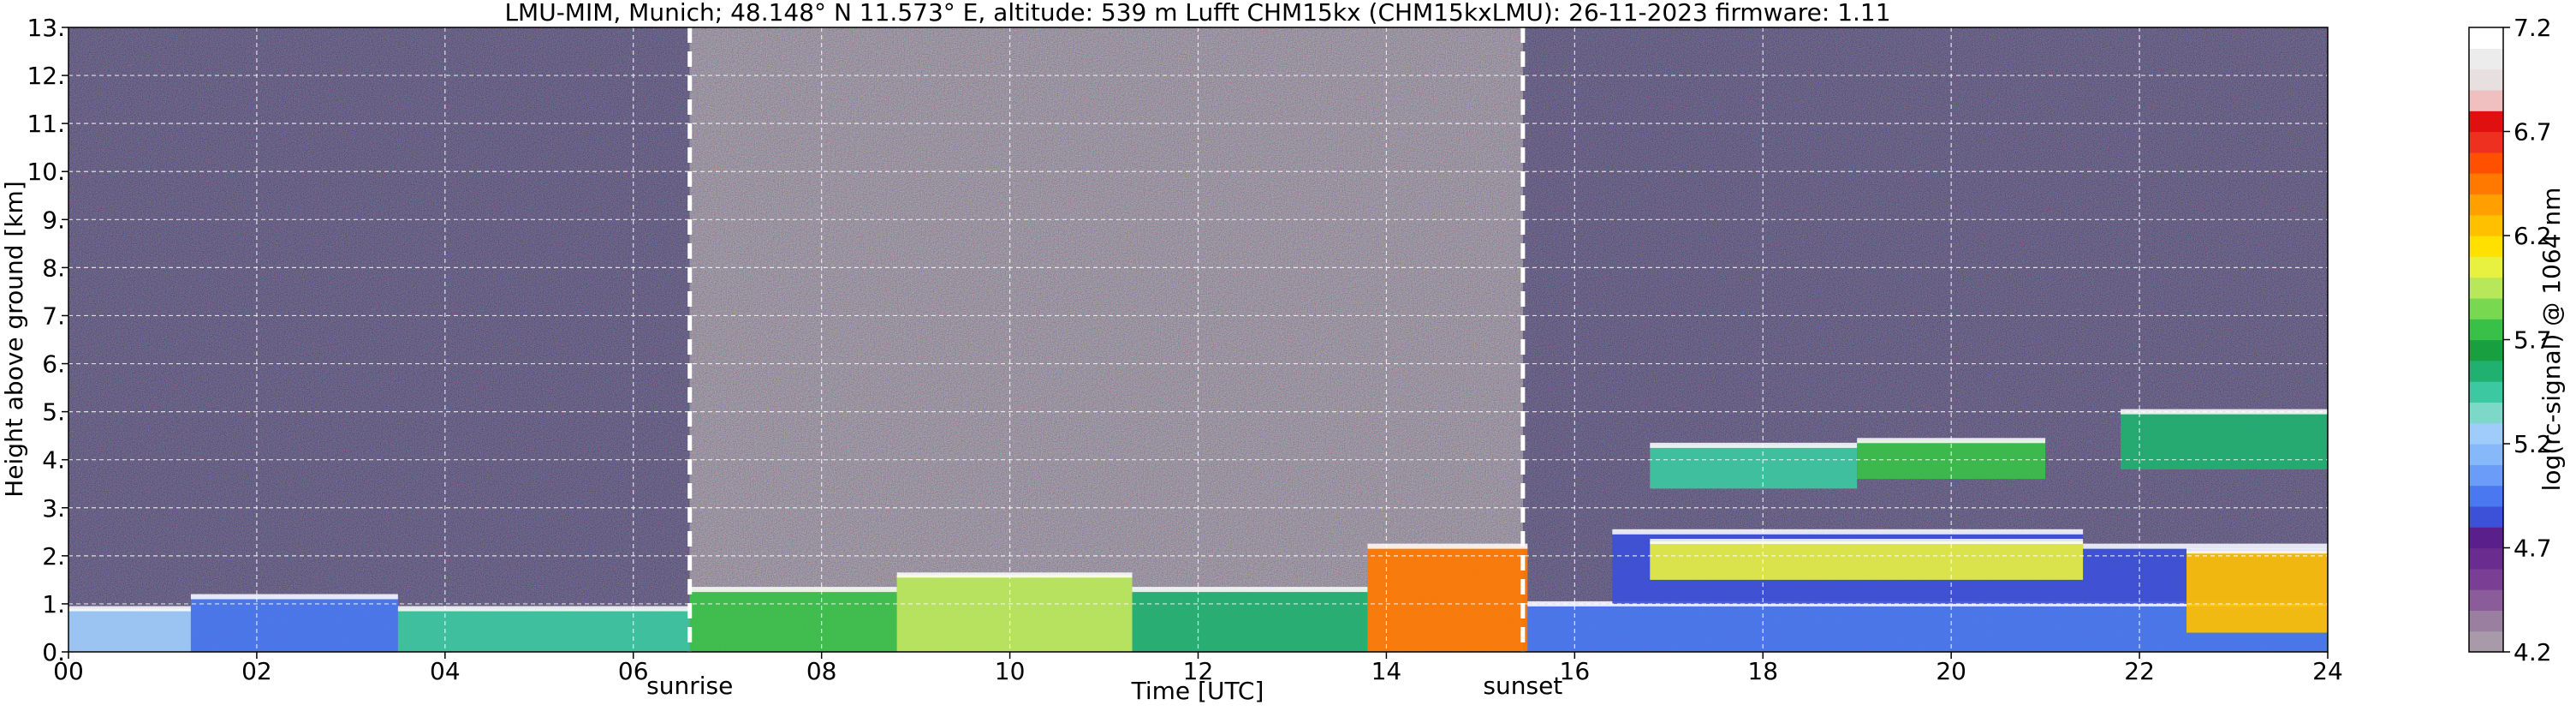 Image resolution: width=2576 pixels, height=711 pixels. Describe the element at coordinates (2533, 341) in the screenshot. I see `colorbar-tick-label-3: 5.7` at that location.